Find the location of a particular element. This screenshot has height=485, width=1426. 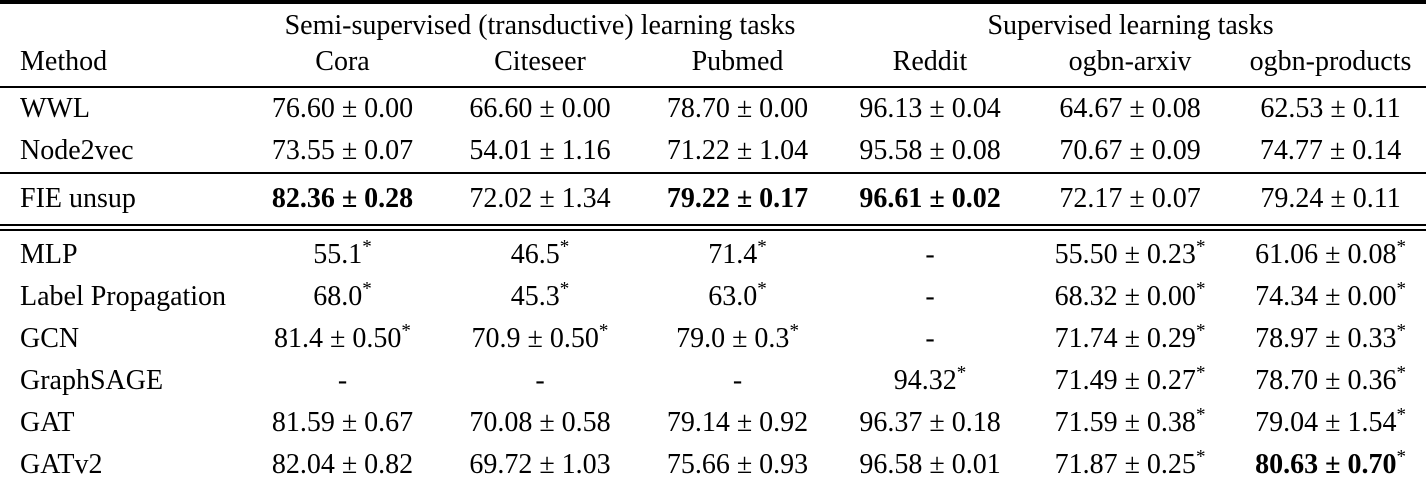

cell-value-text: 72.02 ± 1.34 is located at coordinates (540, 198).